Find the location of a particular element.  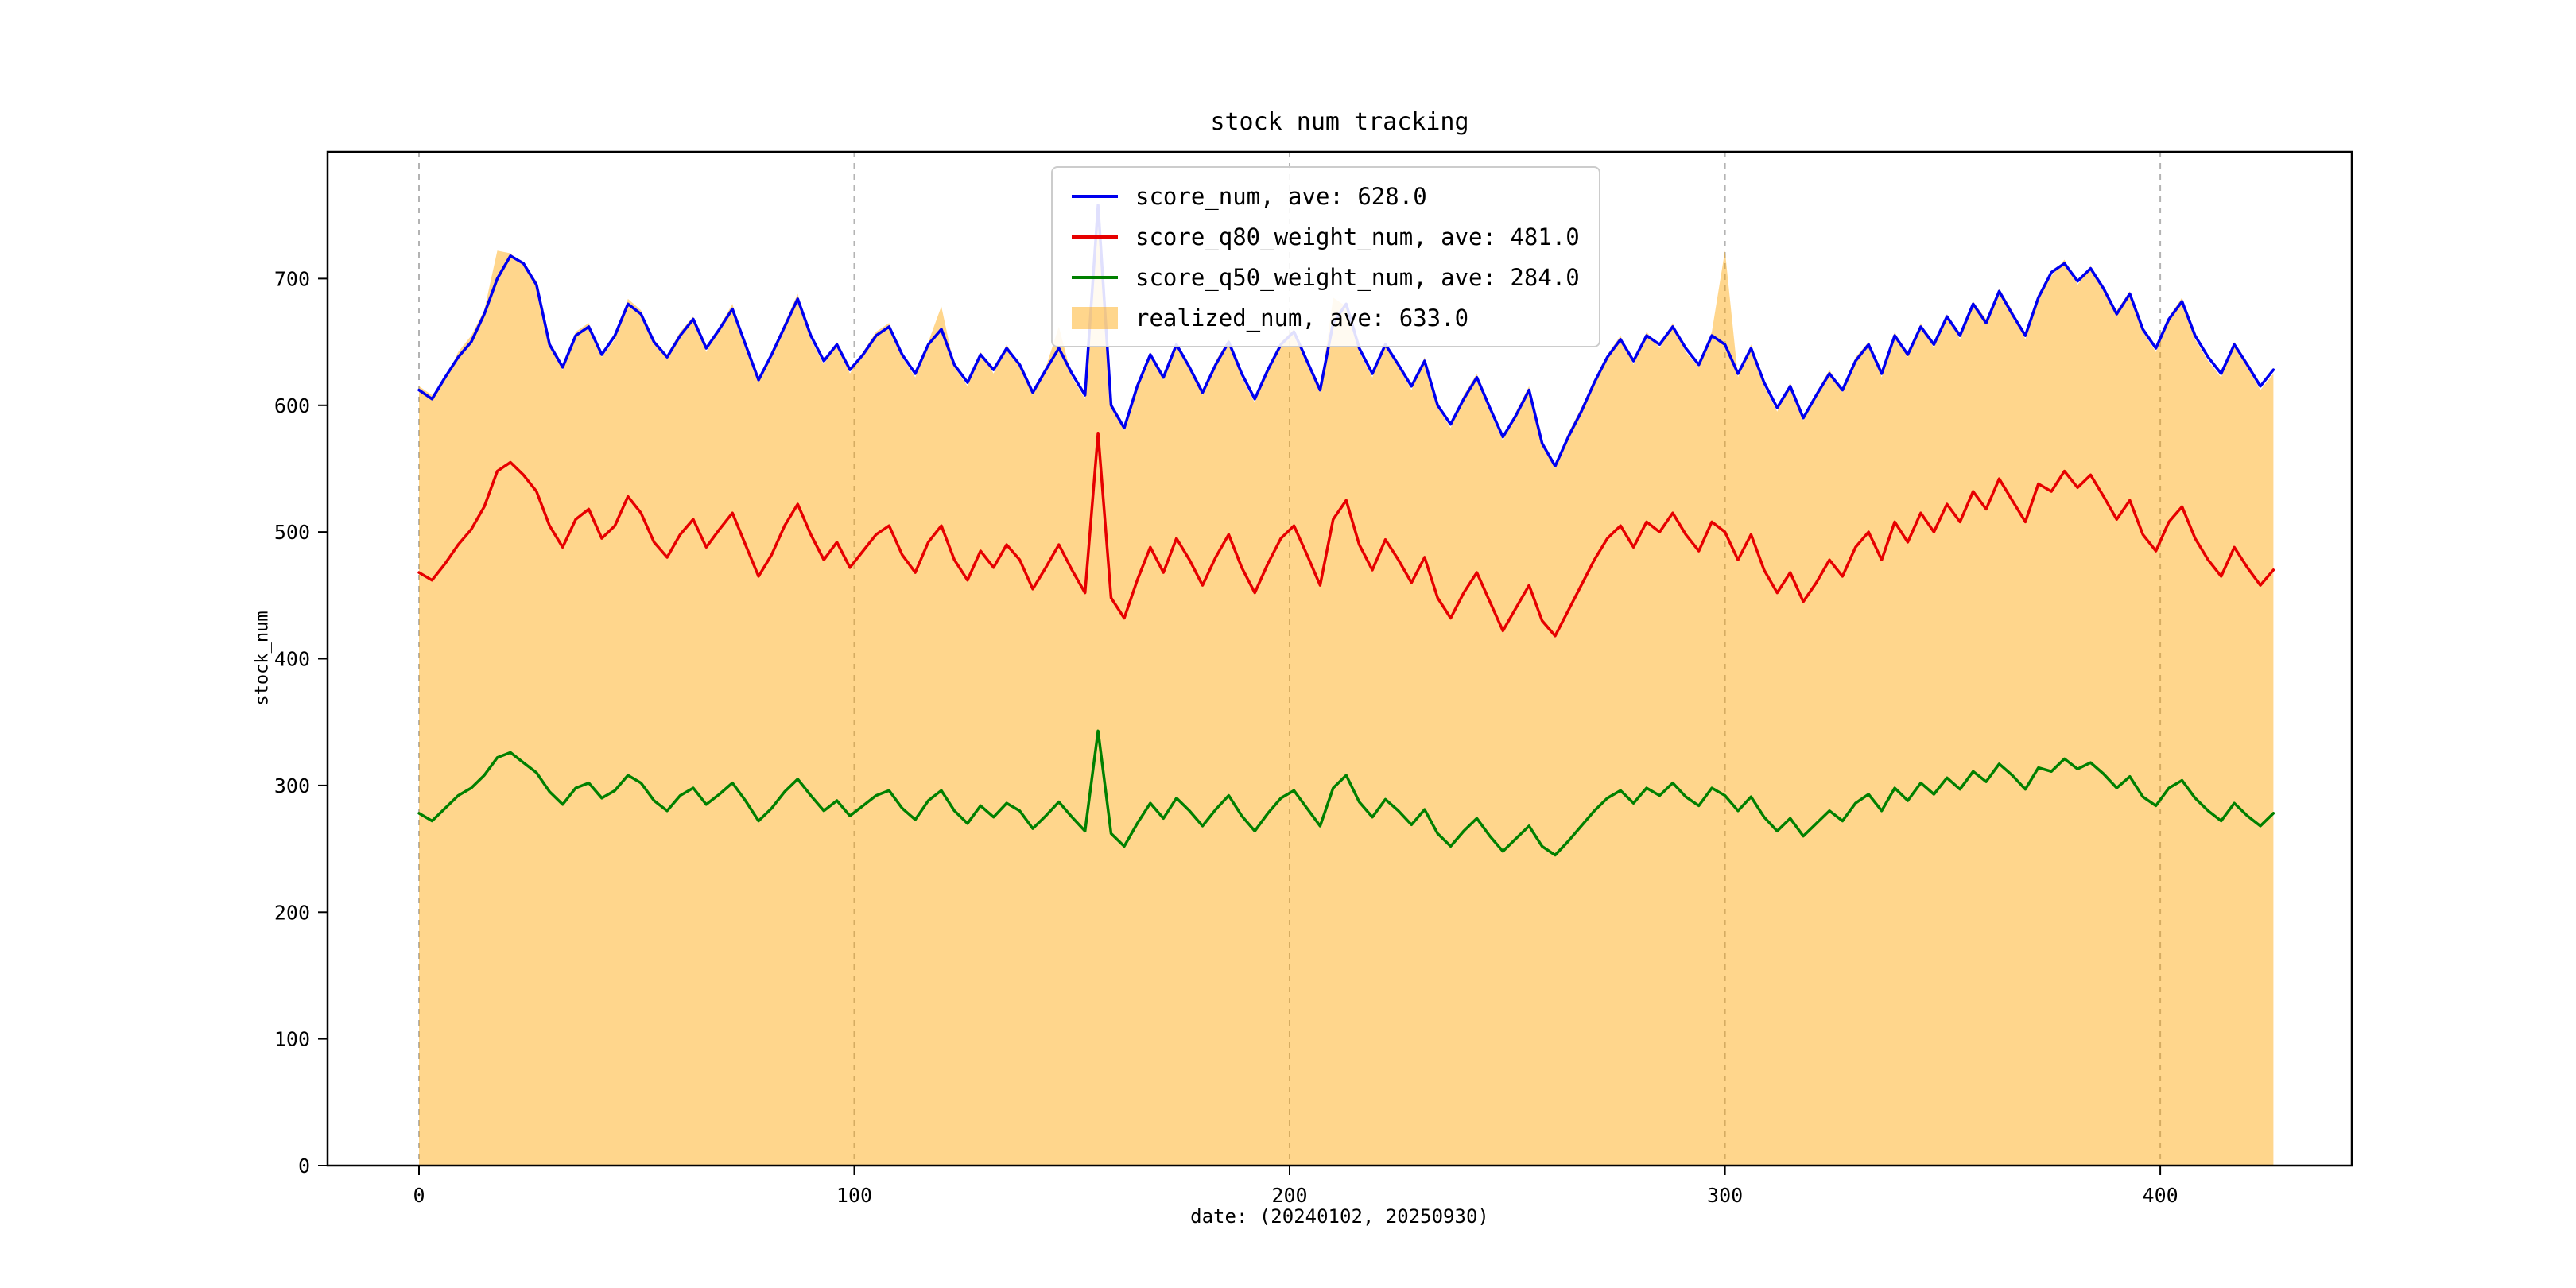

legend-label-score-num: score_num, ave: 628.0 is located at coordinates (1281, 196).